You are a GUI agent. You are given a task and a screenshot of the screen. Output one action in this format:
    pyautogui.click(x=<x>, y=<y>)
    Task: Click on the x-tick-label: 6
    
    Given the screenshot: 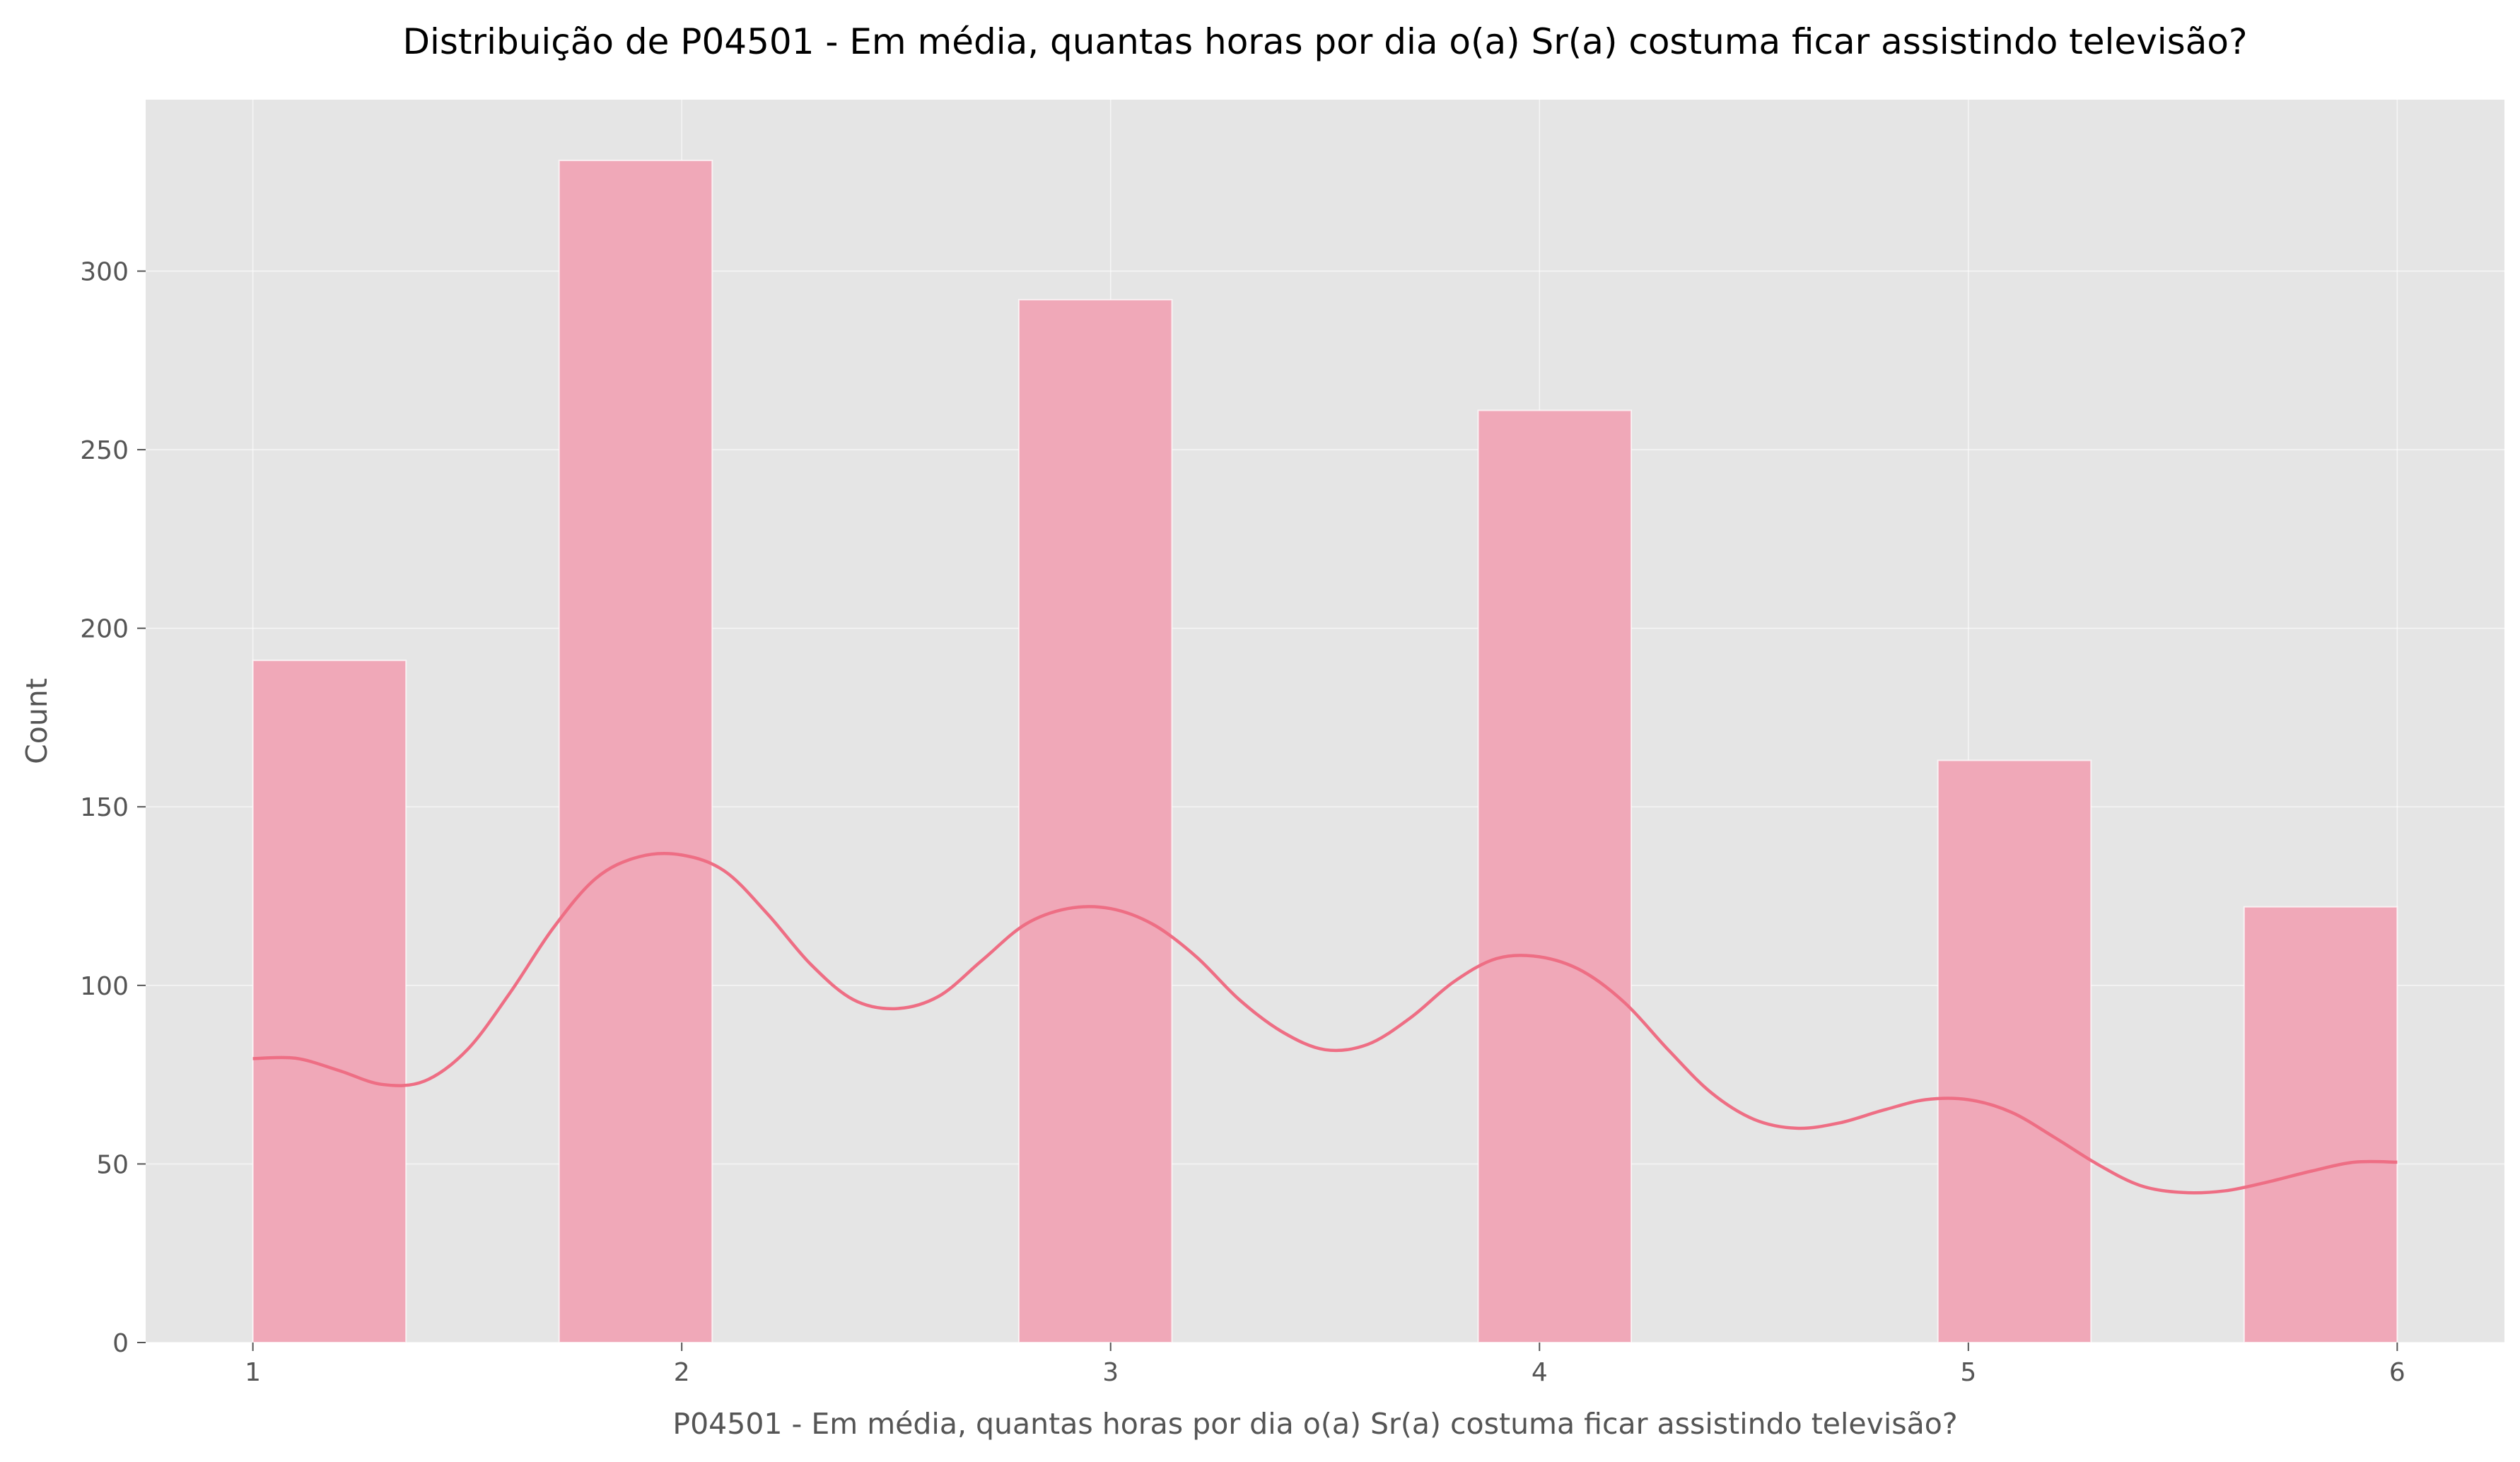 What is the action you would take?
    pyautogui.click(x=2397, y=1372)
    